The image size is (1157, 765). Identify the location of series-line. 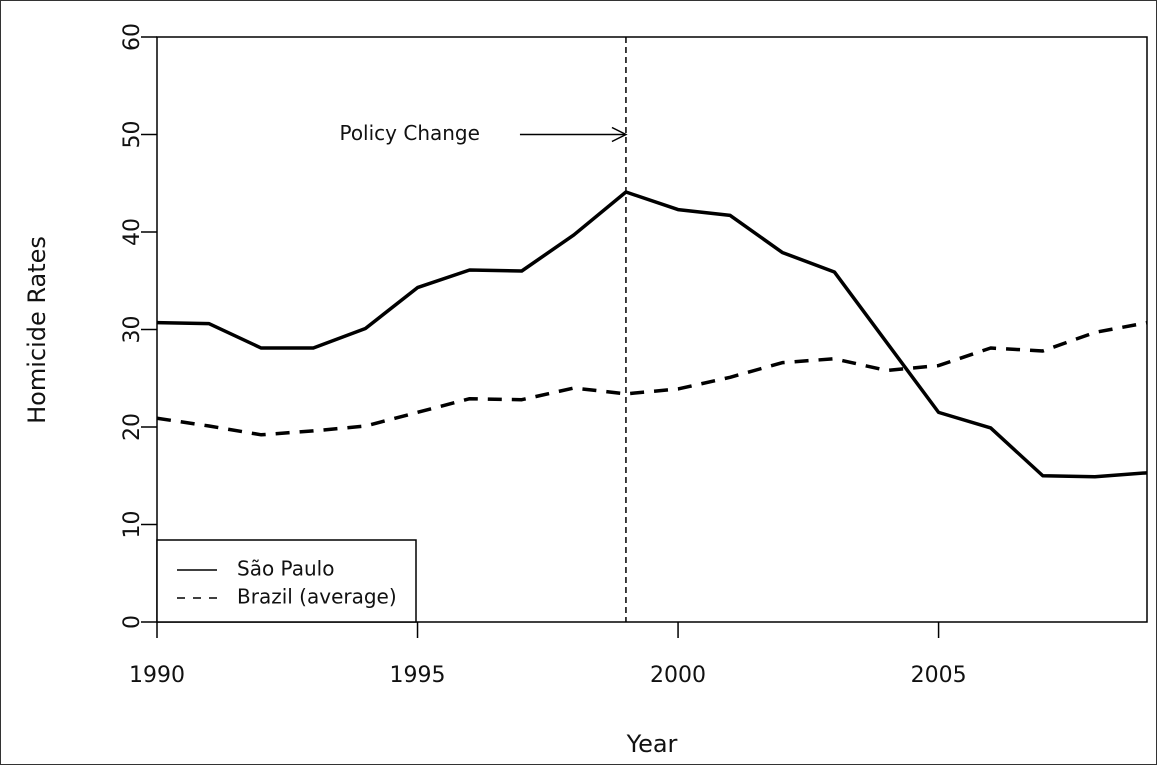
(652, 378).